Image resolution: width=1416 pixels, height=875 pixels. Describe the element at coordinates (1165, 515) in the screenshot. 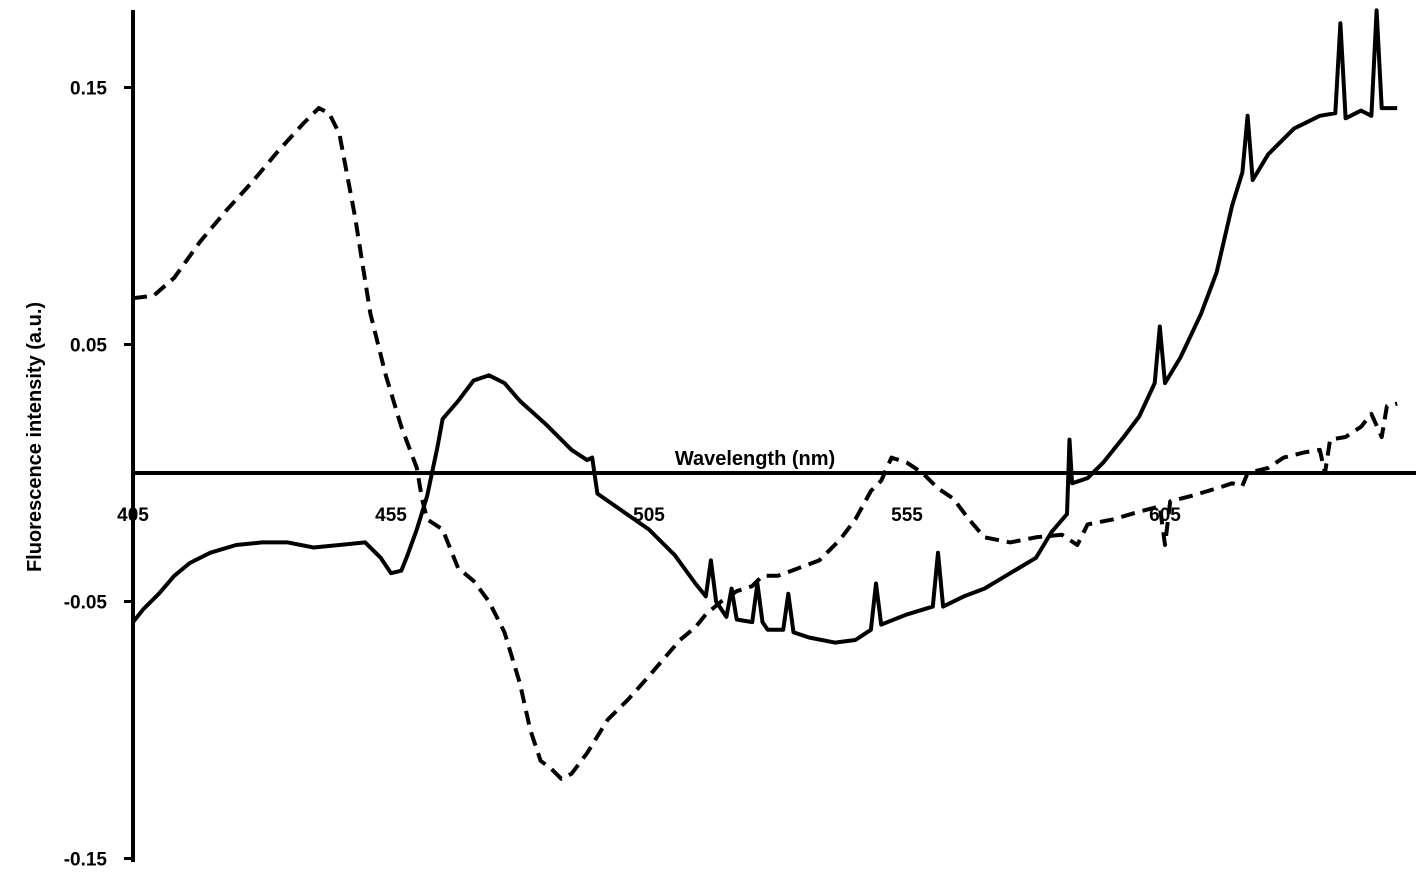

I see `x-tick-label: 605` at that location.